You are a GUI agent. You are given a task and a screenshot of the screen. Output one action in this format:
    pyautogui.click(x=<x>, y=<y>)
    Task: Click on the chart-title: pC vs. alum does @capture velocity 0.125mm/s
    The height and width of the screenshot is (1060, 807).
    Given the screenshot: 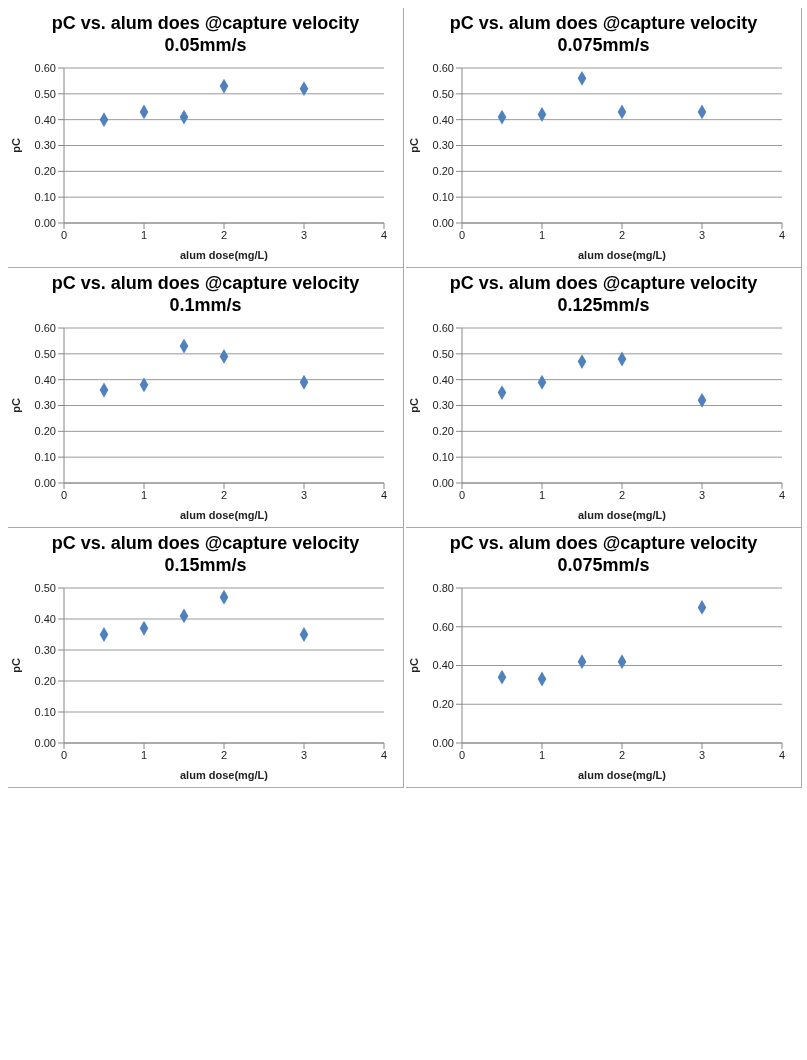 What is the action you would take?
    pyautogui.click(x=603, y=294)
    